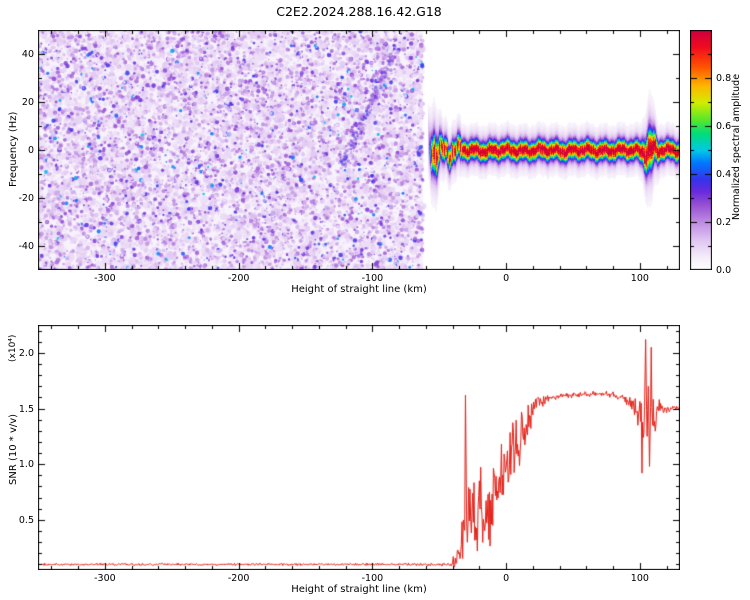 This screenshot has width=750, height=600. What do you see at coordinates (26, 465) in the screenshot?
I see `snr-y-tick-label: 1.0` at bounding box center [26, 465].